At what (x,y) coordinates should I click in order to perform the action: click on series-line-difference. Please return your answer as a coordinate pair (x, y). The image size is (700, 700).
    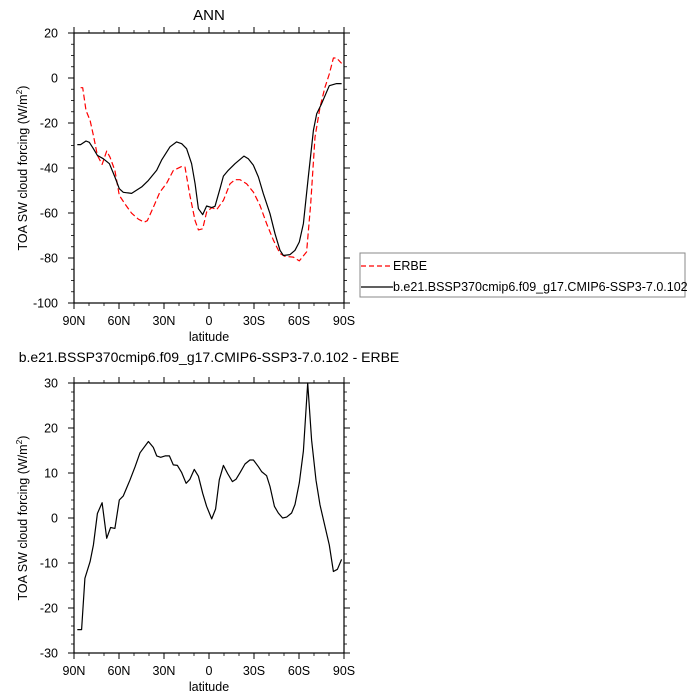
    Looking at the image, I should click on (210, 506).